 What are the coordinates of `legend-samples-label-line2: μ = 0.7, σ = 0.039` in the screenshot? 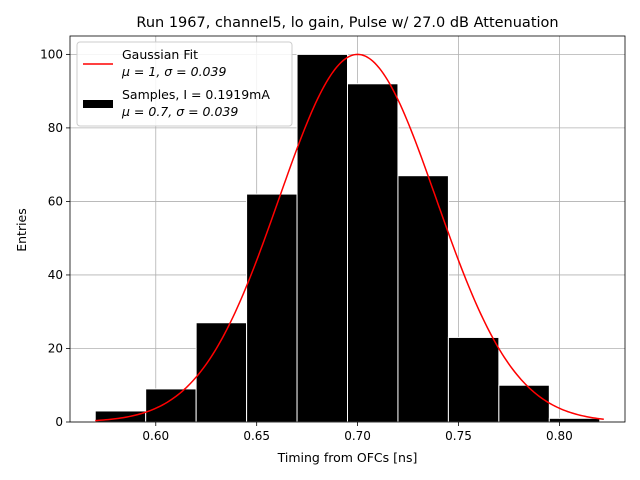 It's located at (179, 111).